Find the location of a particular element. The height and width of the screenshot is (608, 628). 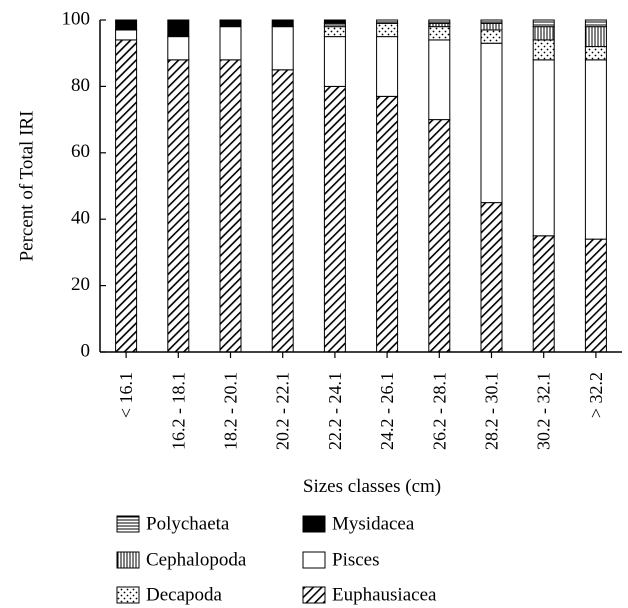

legend-label-mysidacea: Mysidacea is located at coordinates (373, 523).